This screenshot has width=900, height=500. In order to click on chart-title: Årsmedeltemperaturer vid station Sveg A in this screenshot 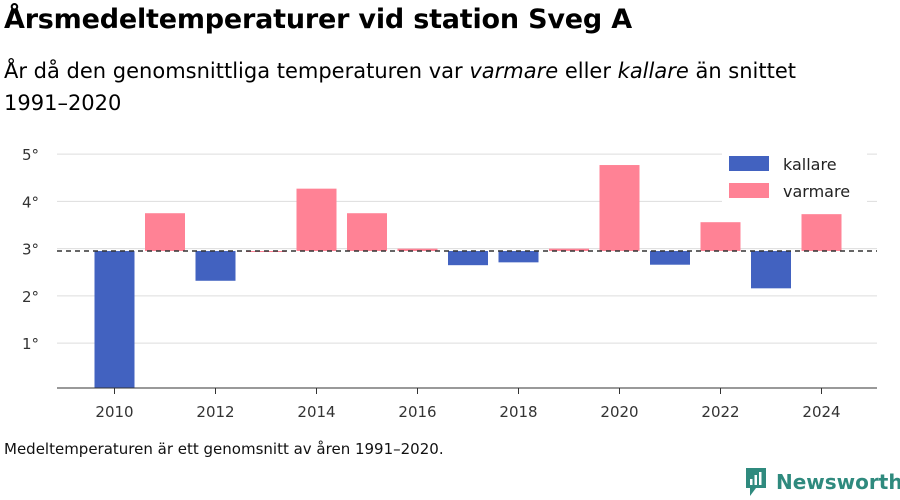, I will do `click(318, 19)`.